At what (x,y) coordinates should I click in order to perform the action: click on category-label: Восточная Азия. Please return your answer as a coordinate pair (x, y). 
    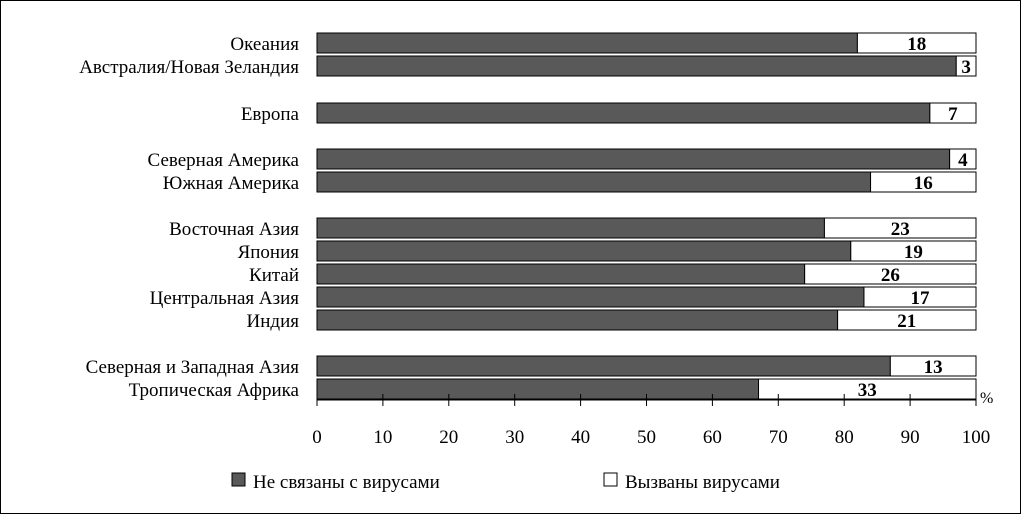
    Looking at the image, I should click on (234, 229).